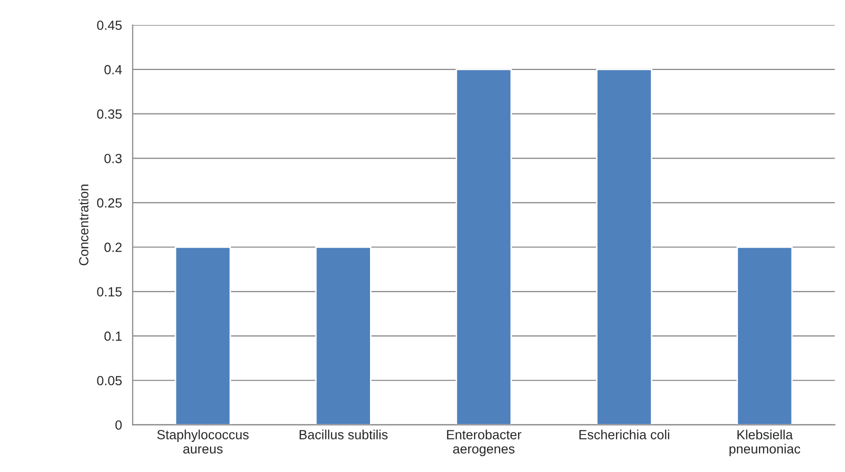 This screenshot has width=845, height=472. I want to click on y-tick-label: 0.05, so click(109, 381).